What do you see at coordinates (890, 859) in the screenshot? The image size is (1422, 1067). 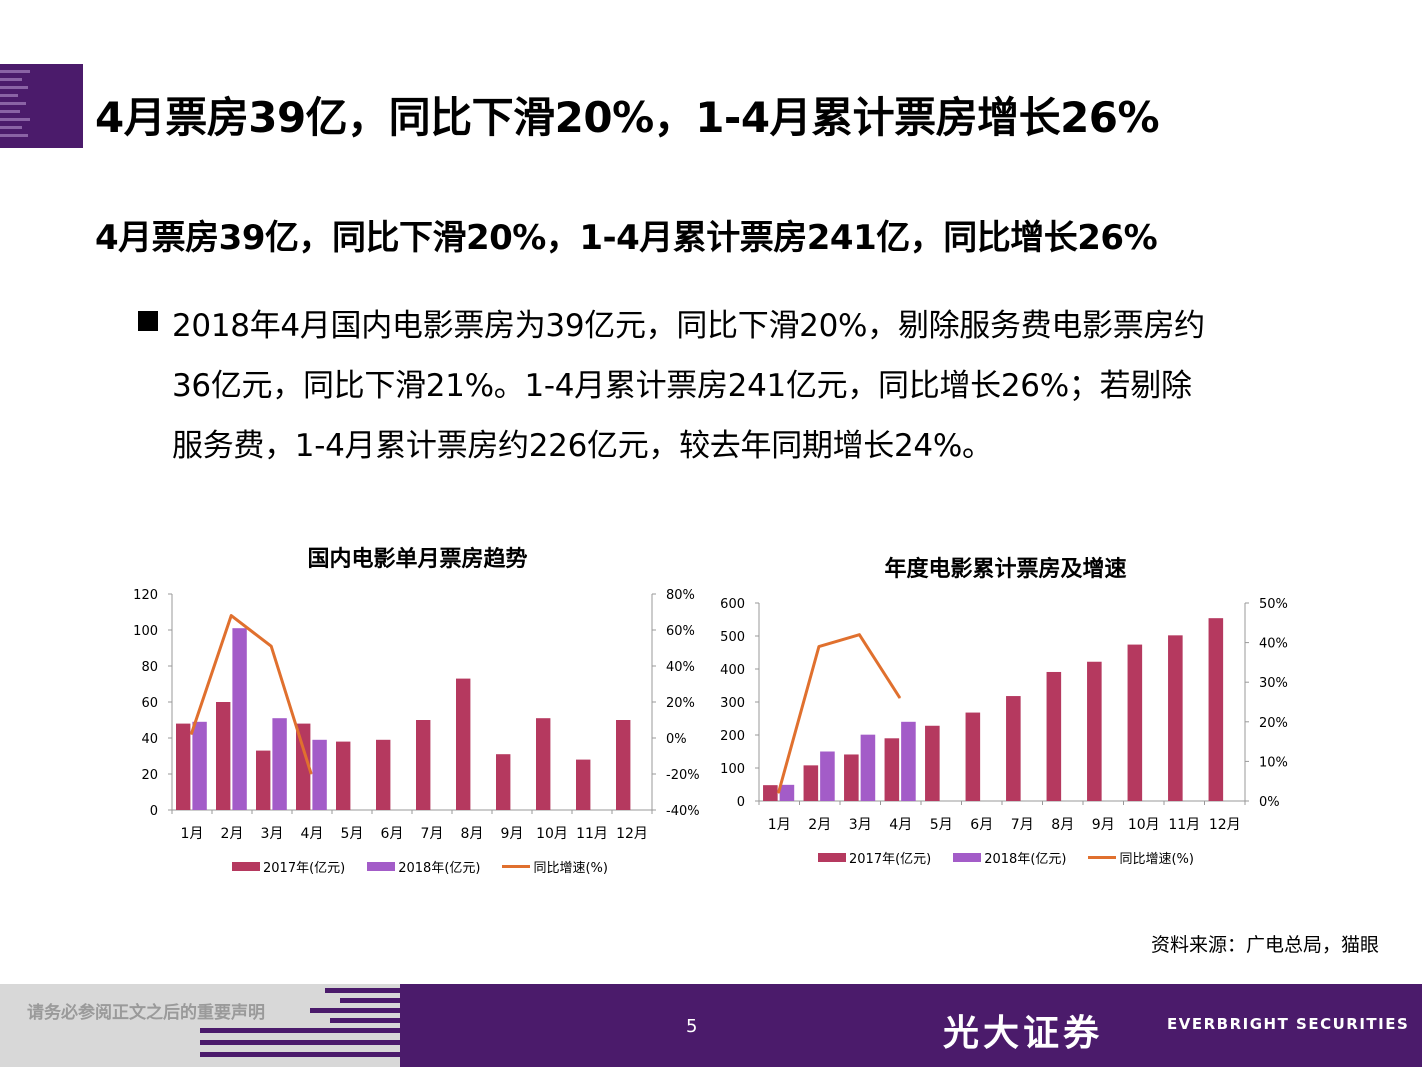 I see `legend-label-2017: 2017年(亿元)` at bounding box center [890, 859].